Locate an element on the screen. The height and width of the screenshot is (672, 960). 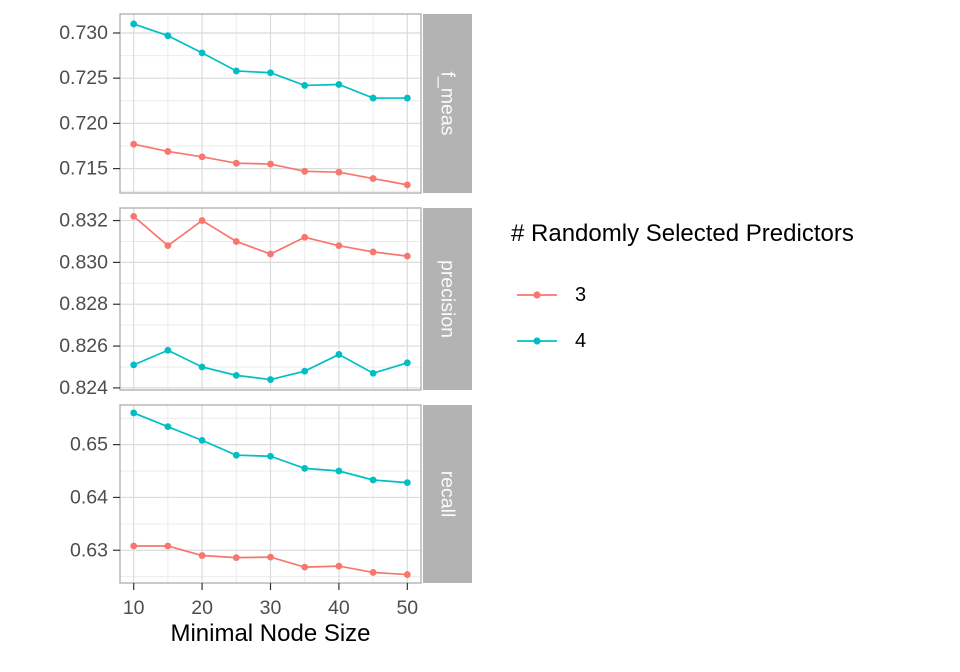
facet-strip-label: recall is located at coordinates (448, 494).